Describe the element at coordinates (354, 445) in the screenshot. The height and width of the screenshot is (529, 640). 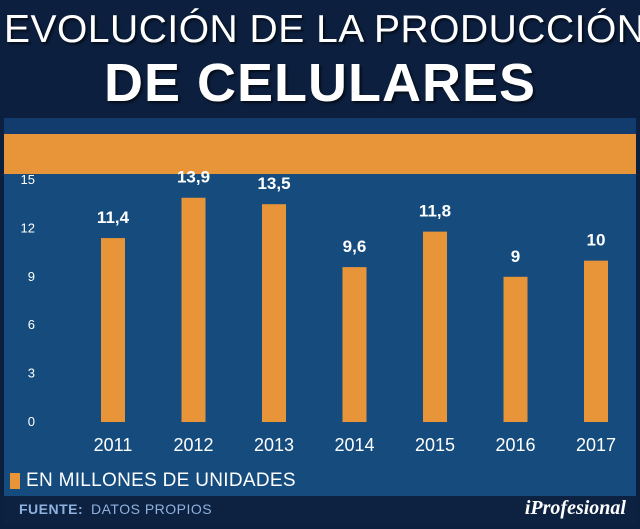
I see `x-tick-label: 2014` at that location.